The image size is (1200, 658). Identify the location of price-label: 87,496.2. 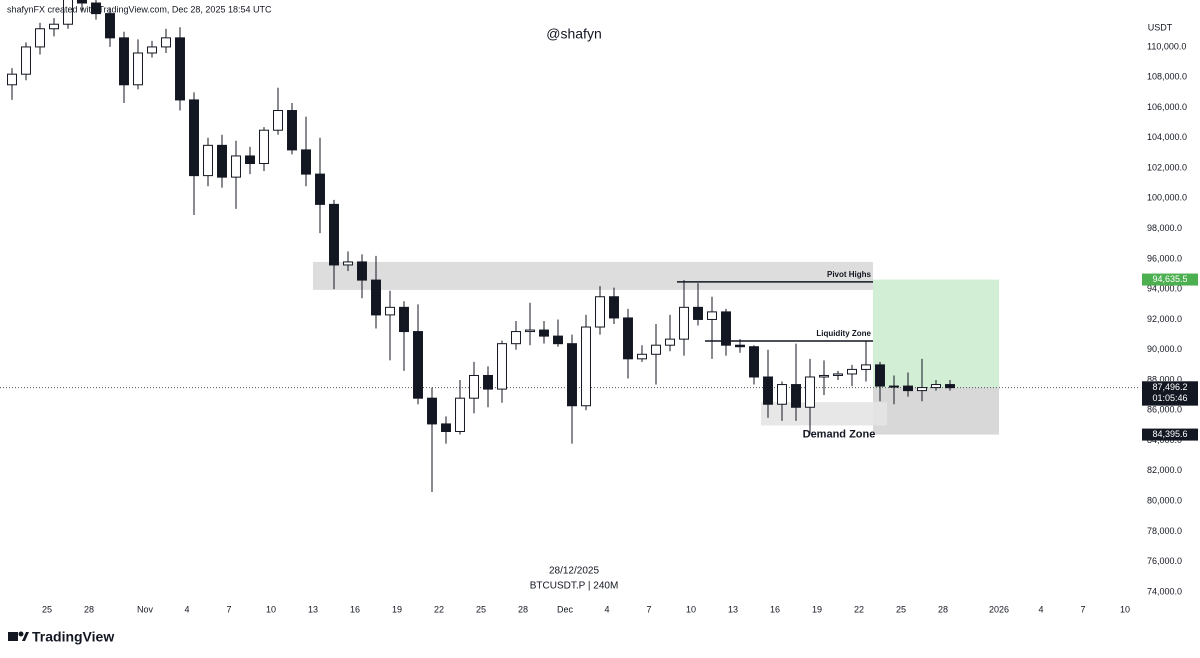
(1169, 387).